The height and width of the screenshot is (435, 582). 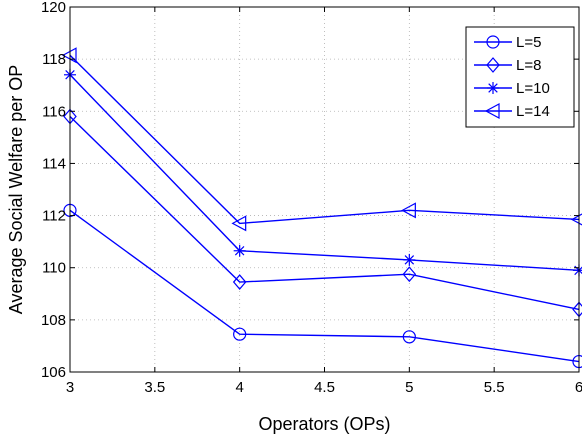 I want to click on y-tick-label: 114, so click(x=54, y=163).